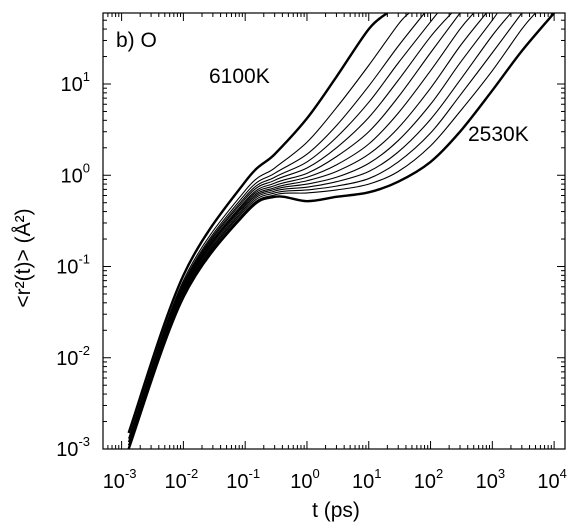  Describe the element at coordinates (551, 479) in the screenshot. I see `x-tick-label: 10⁴` at that location.